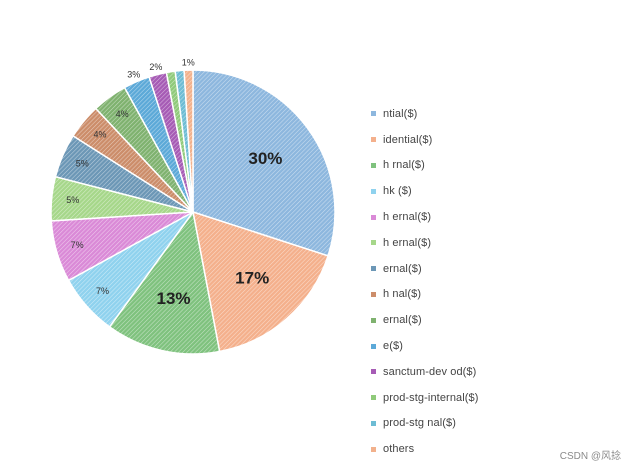  I want to click on slice-data-label: 30%, so click(265, 158).